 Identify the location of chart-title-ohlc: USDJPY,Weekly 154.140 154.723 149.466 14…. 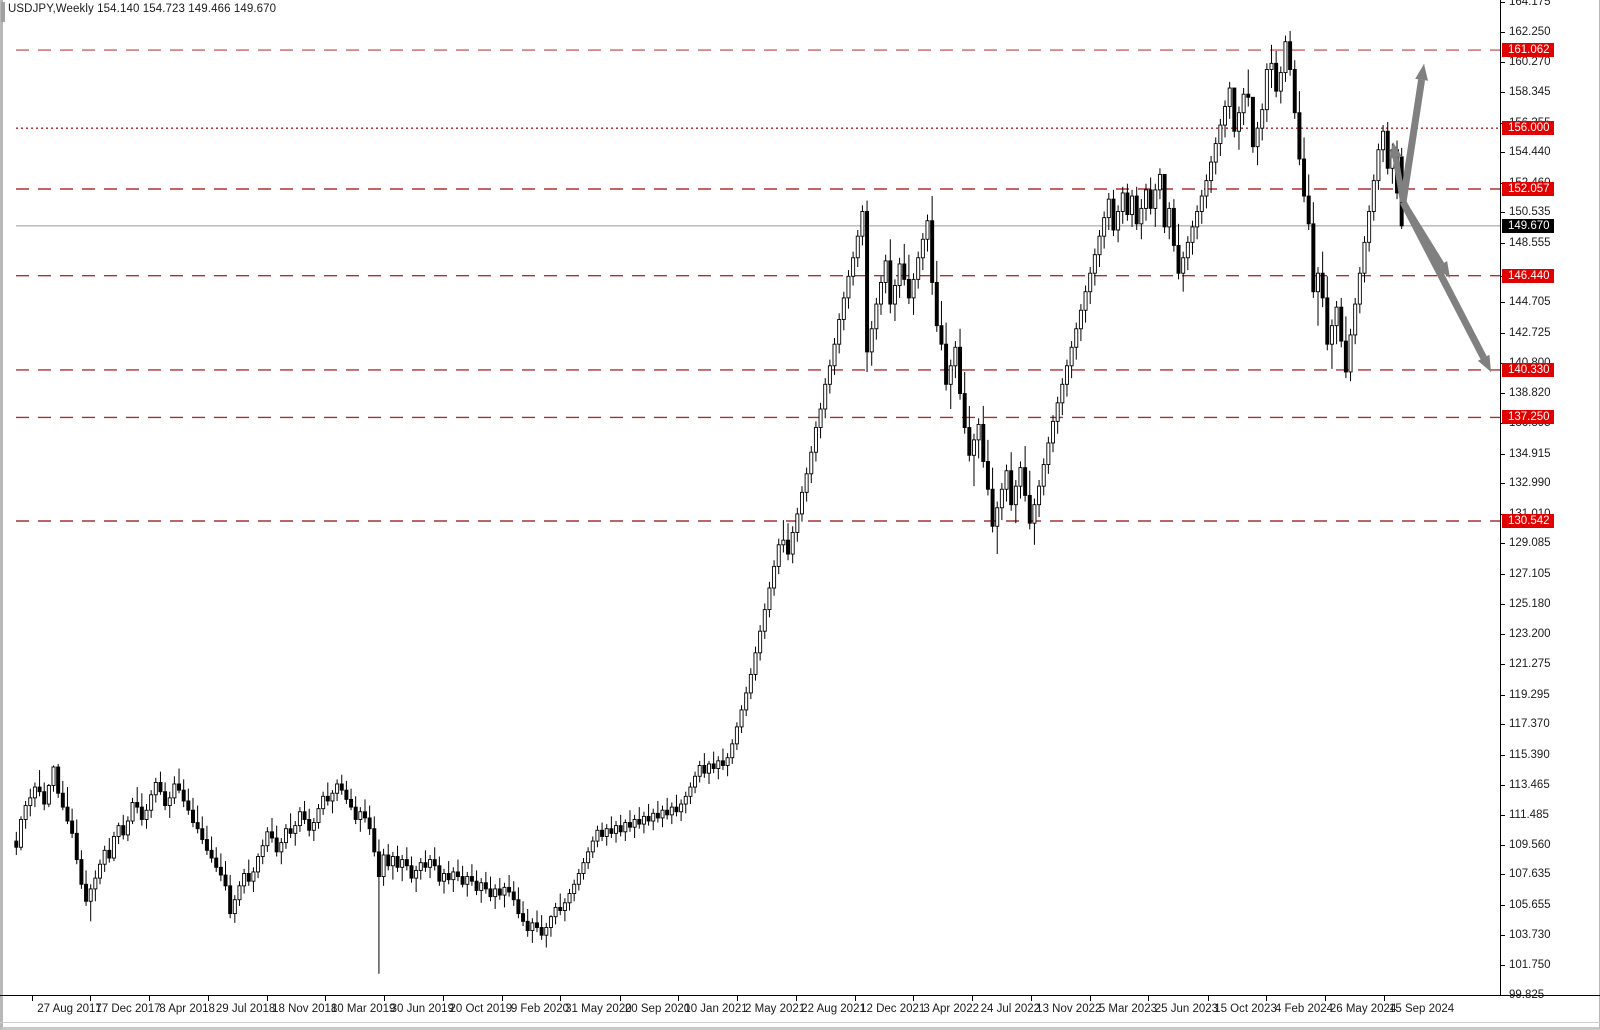
(142, 9).